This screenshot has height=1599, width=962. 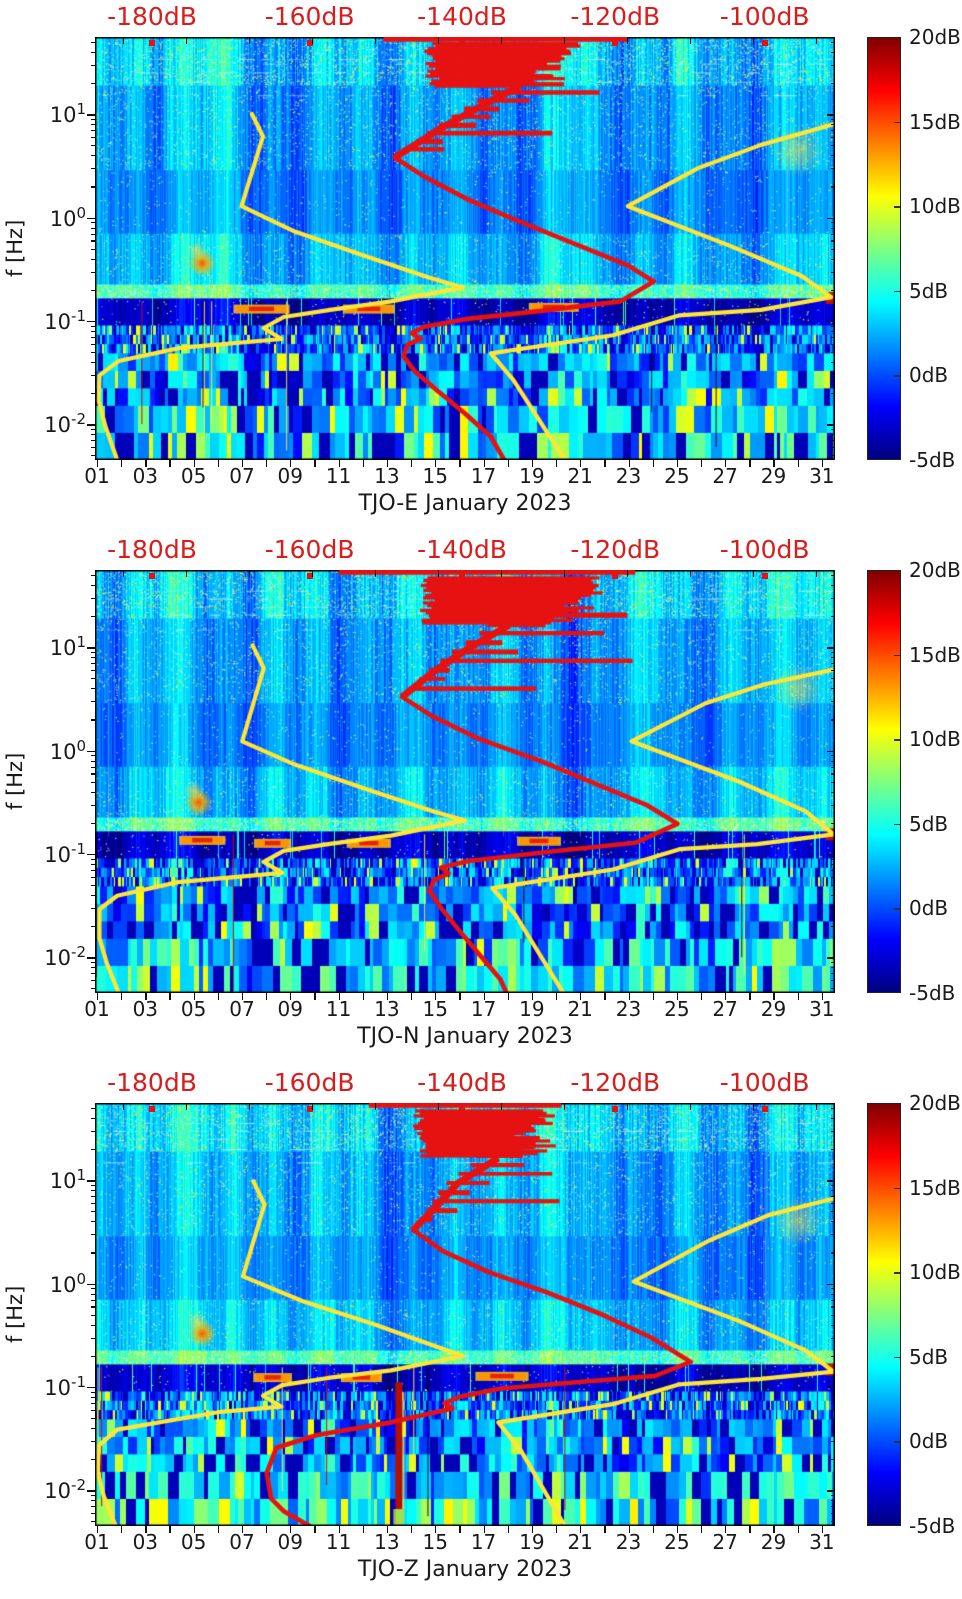 What do you see at coordinates (677, 1542) in the screenshot?
I see `x-tick-label: 25` at bounding box center [677, 1542].